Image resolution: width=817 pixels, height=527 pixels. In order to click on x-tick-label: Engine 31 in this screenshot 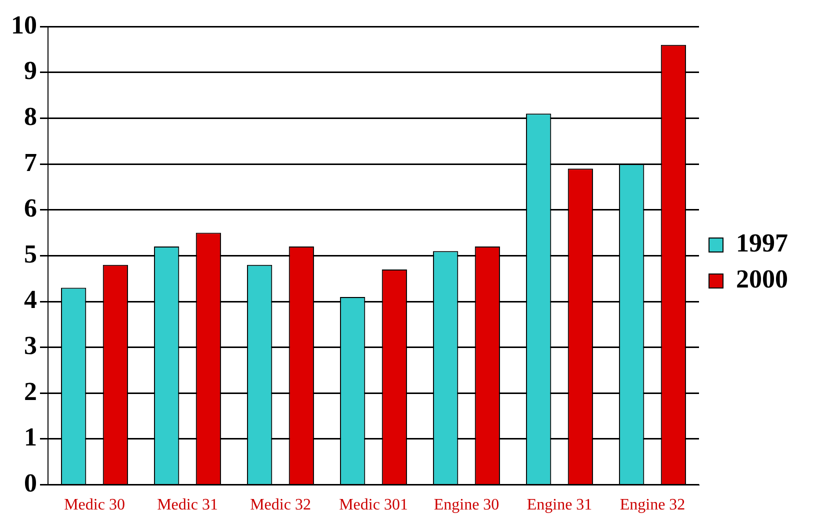, I will do `click(559, 505)`.